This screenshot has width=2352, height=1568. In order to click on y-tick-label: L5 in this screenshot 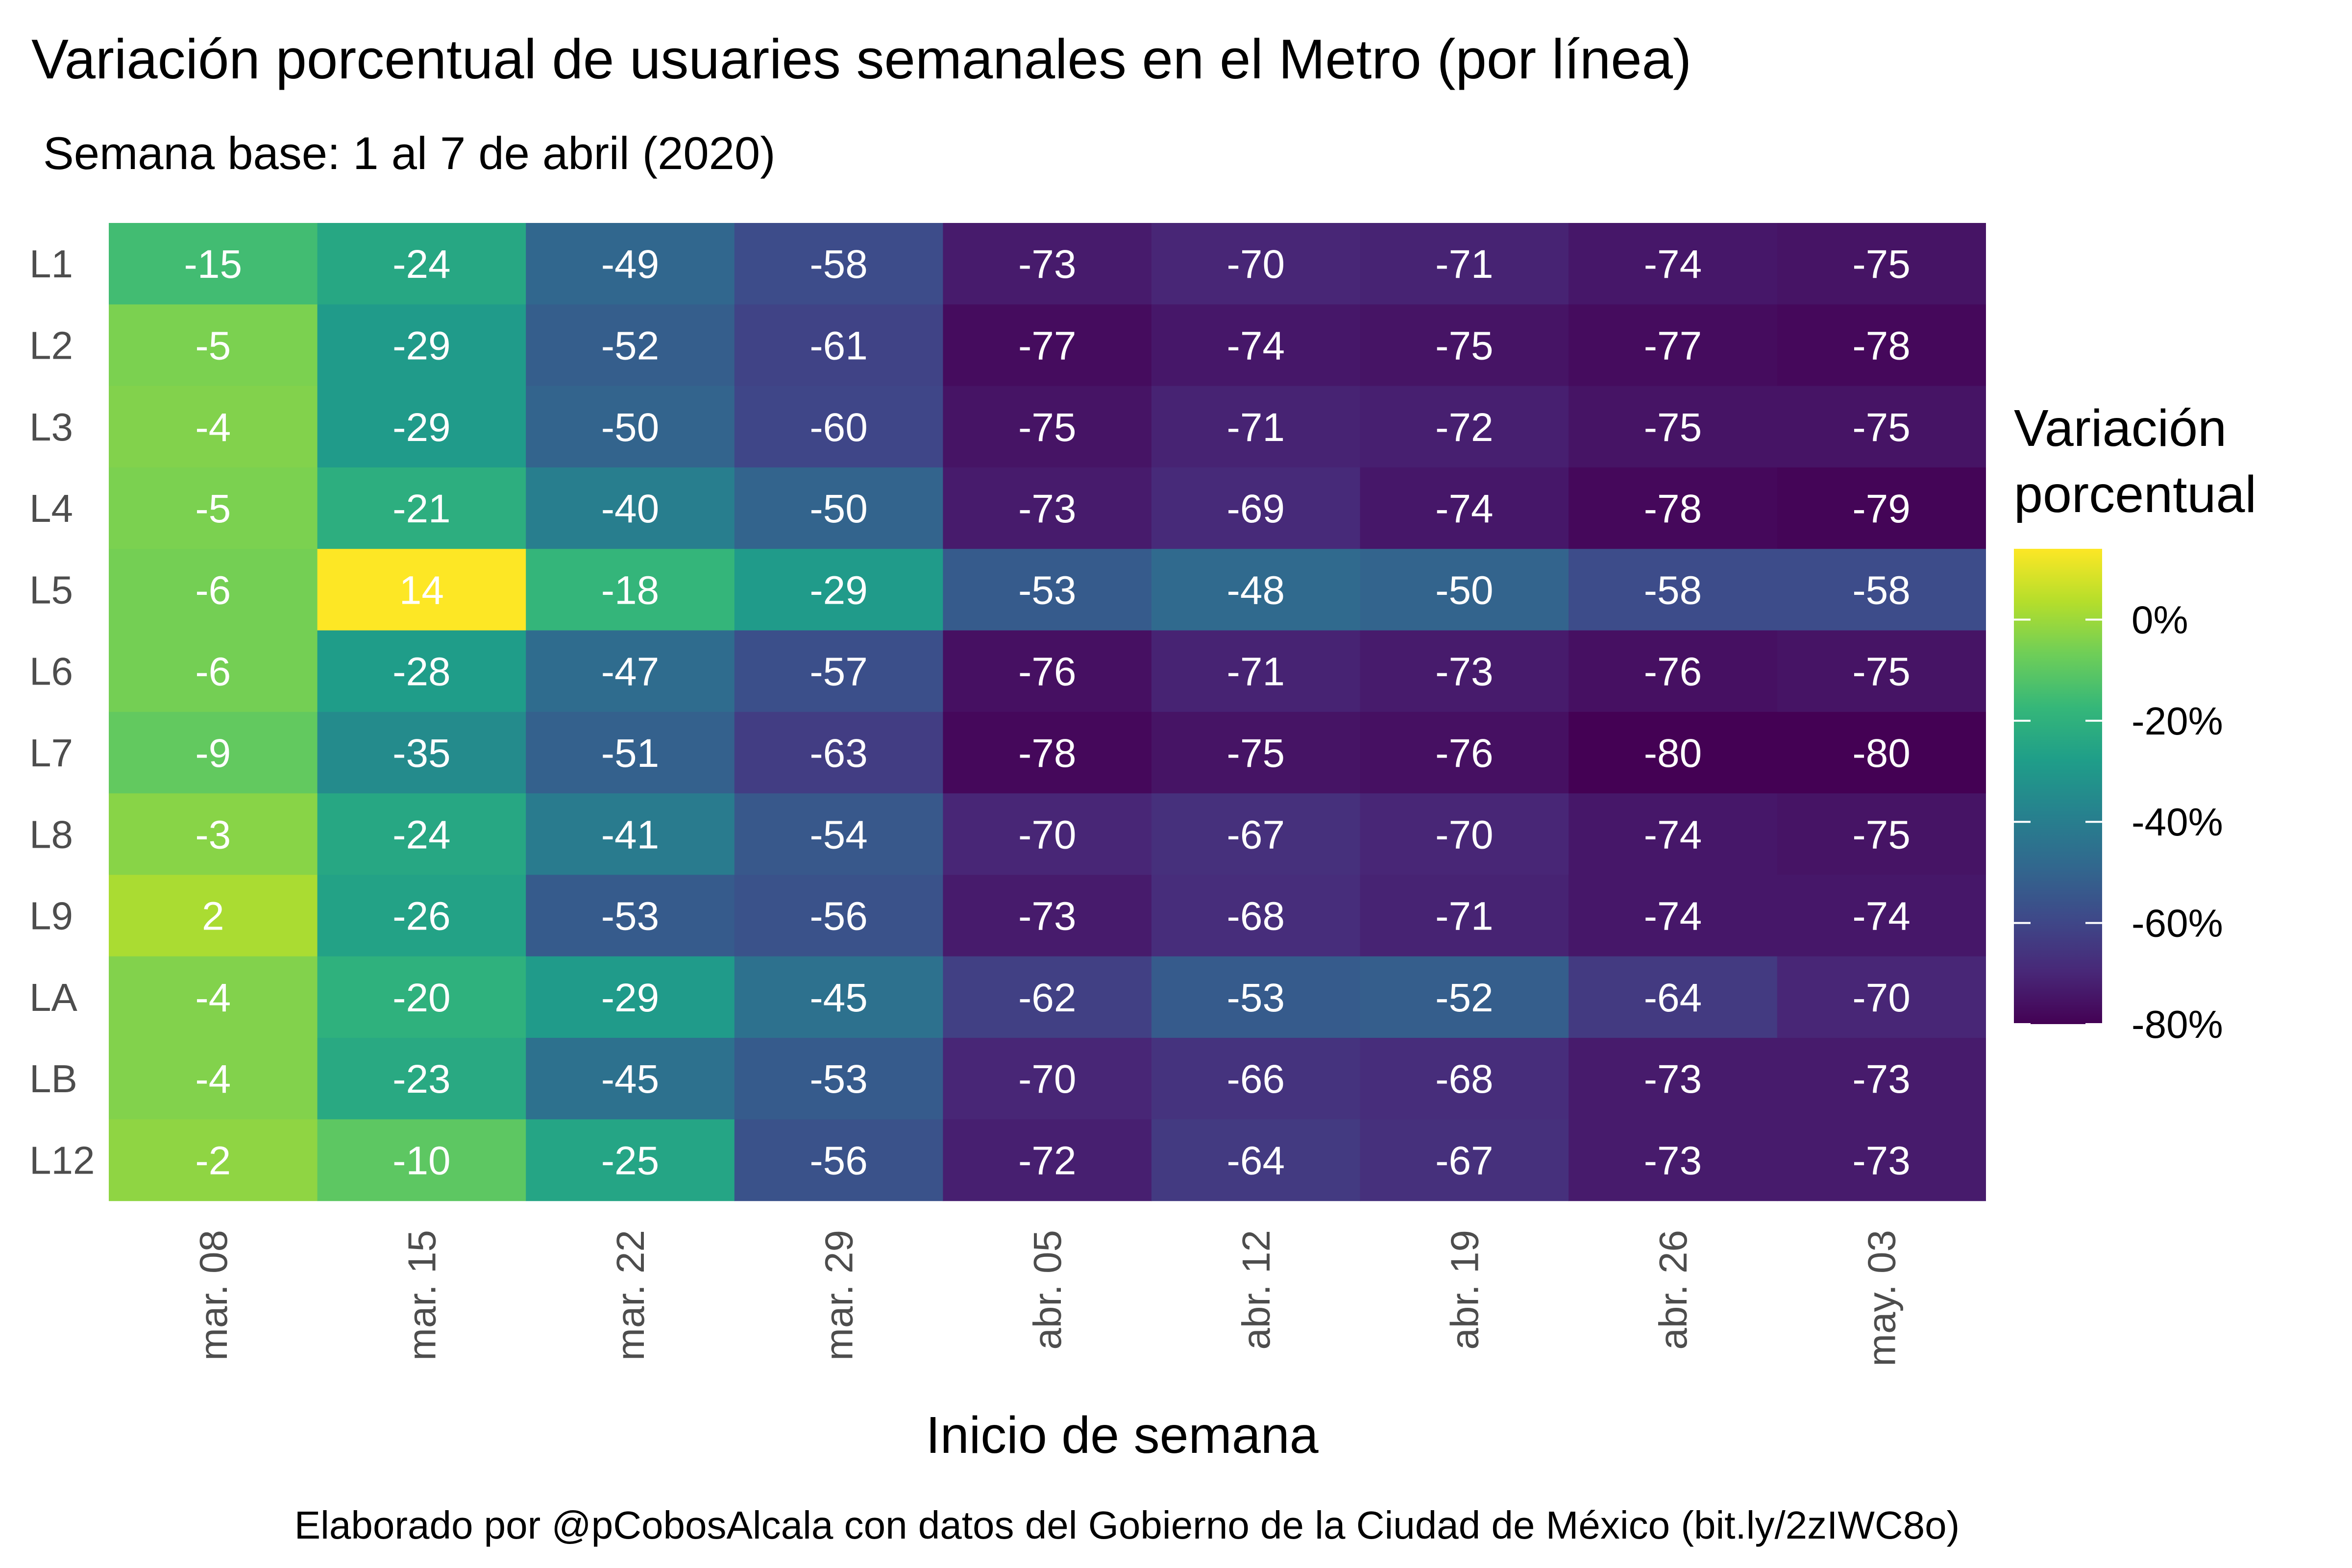, I will do `click(51, 590)`.